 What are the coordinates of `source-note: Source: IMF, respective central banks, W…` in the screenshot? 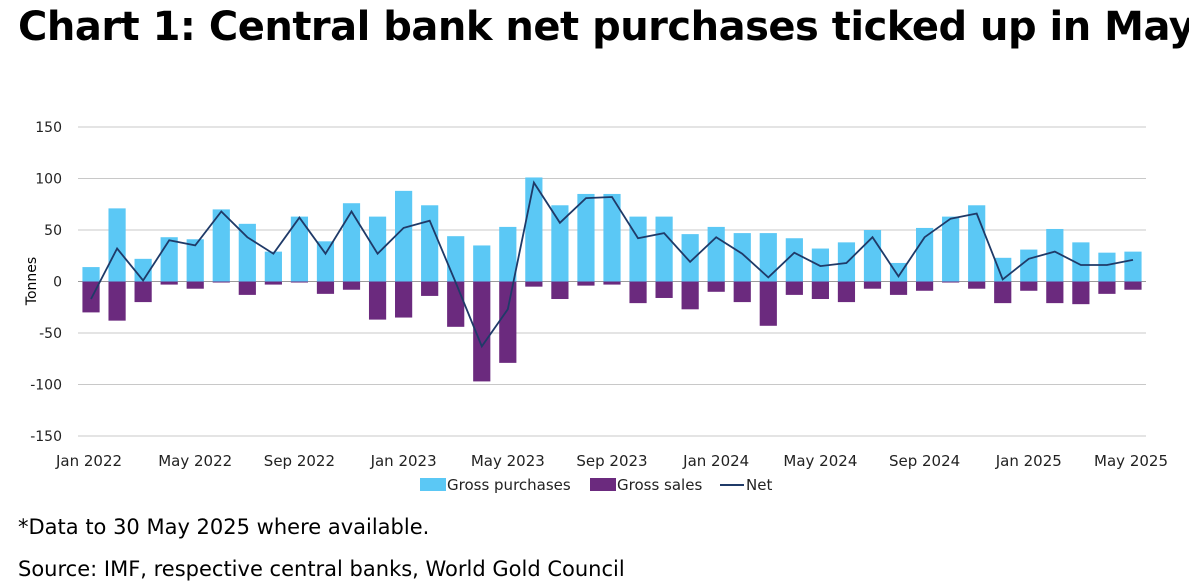 It's located at (321, 569).